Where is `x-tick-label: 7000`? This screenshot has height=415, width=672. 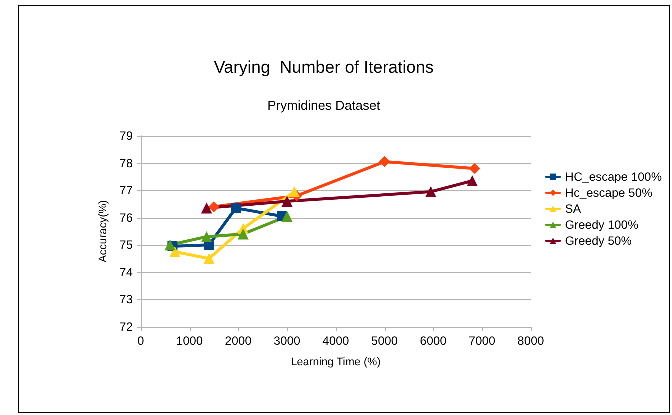 x-tick-label: 7000 is located at coordinates (482, 341).